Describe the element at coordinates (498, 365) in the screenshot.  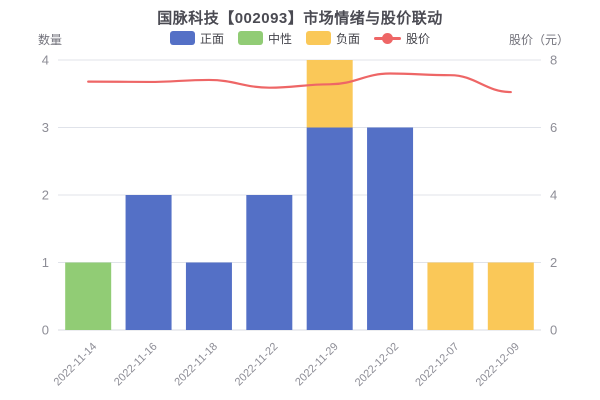
I see `x-axis-label: 2022-12-09` at that location.